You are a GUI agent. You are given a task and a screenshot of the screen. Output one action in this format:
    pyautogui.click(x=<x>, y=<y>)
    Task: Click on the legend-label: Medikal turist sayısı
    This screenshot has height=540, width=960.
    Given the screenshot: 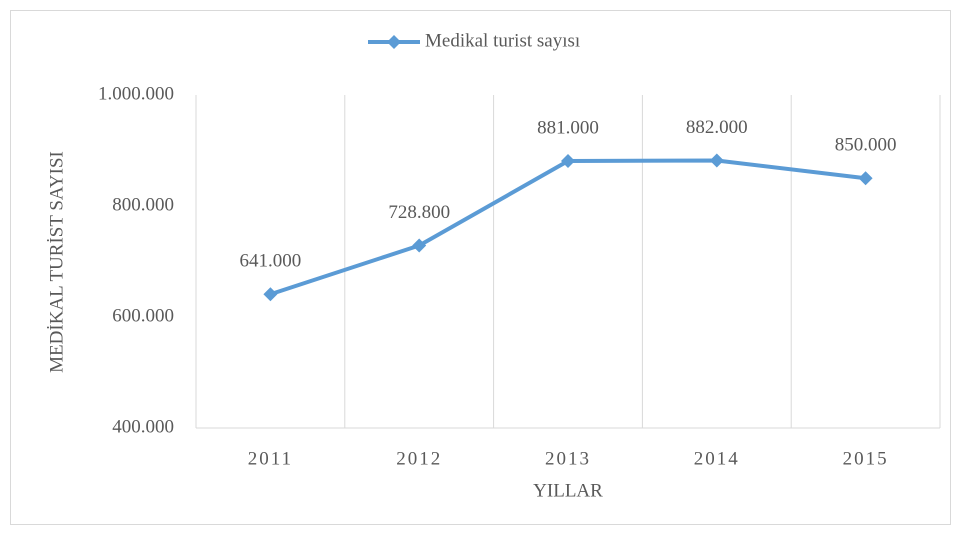 What is the action you would take?
    pyautogui.click(x=502, y=40)
    